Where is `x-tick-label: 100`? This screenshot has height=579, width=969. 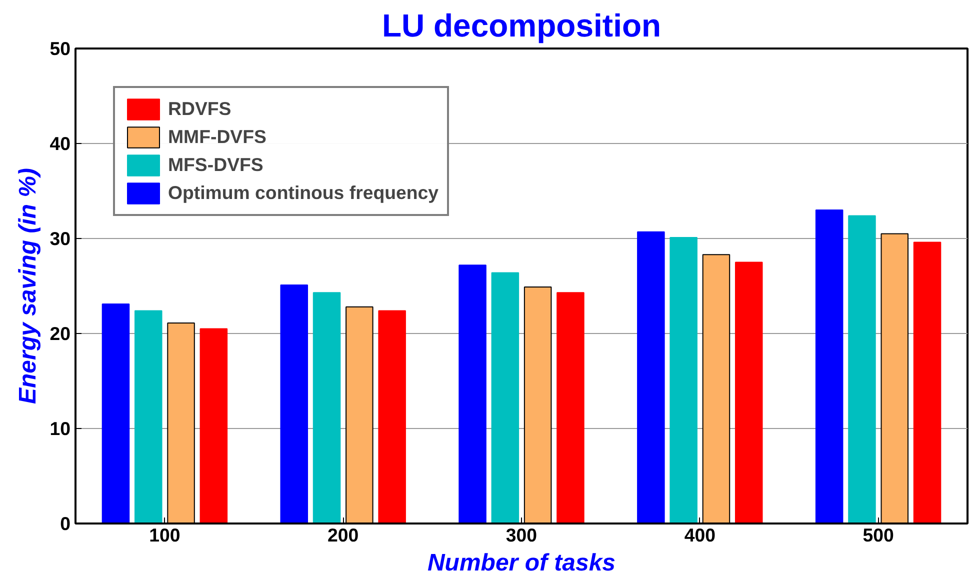 x-tick-label: 100 is located at coordinates (164, 535).